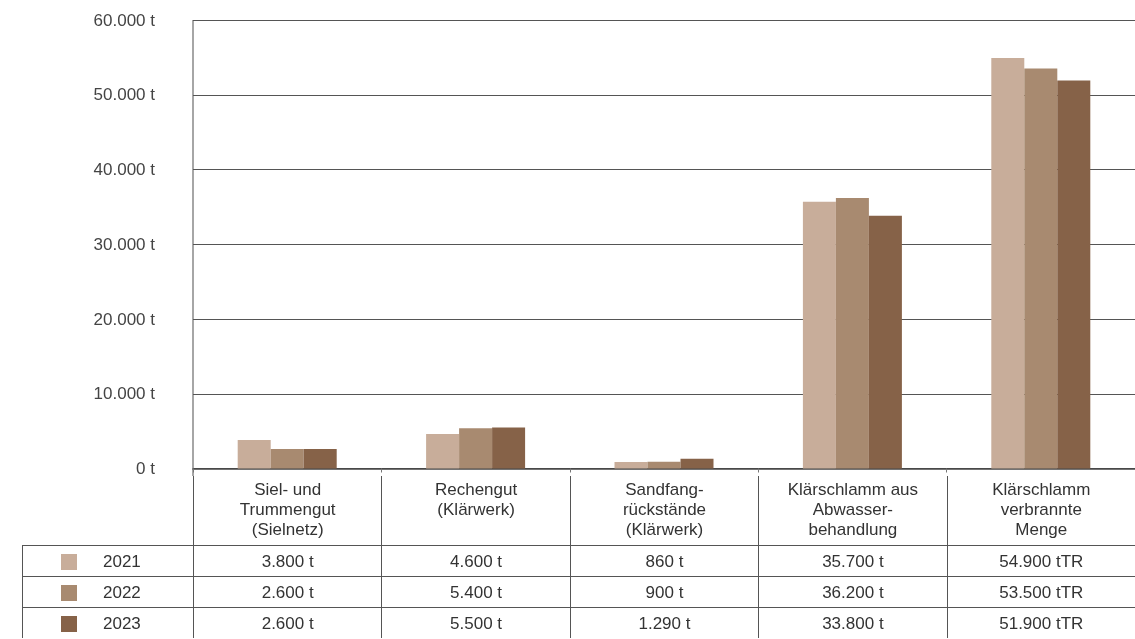 Image resolution: width=1135 pixels, height=639 pixels. What do you see at coordinates (124, 169) in the screenshot?
I see `y-tick-label: 40.000 t` at bounding box center [124, 169].